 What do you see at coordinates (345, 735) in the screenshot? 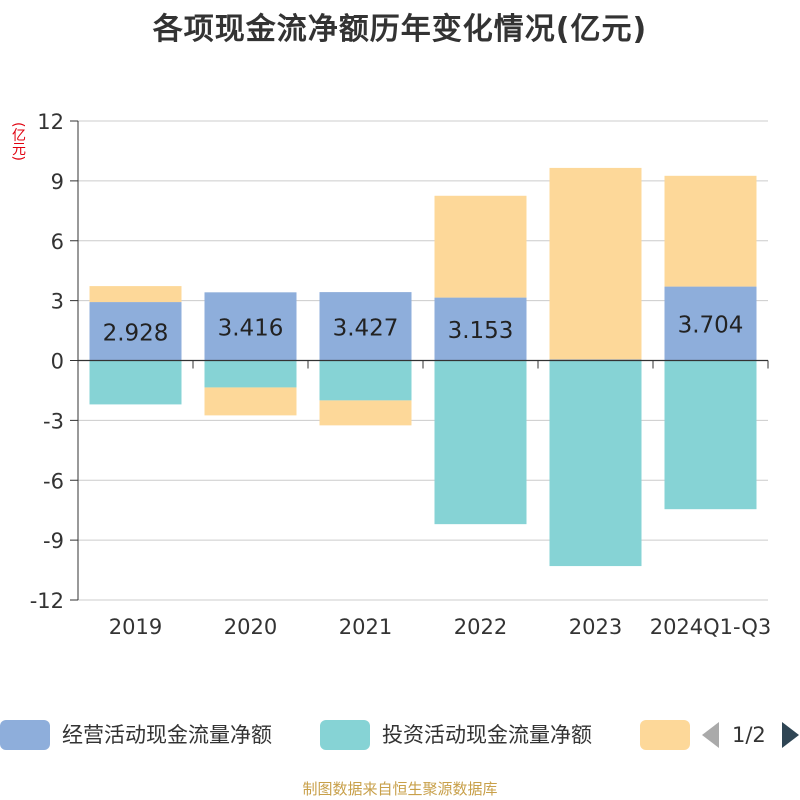
I see `legend-swatch-investing` at bounding box center [345, 735].